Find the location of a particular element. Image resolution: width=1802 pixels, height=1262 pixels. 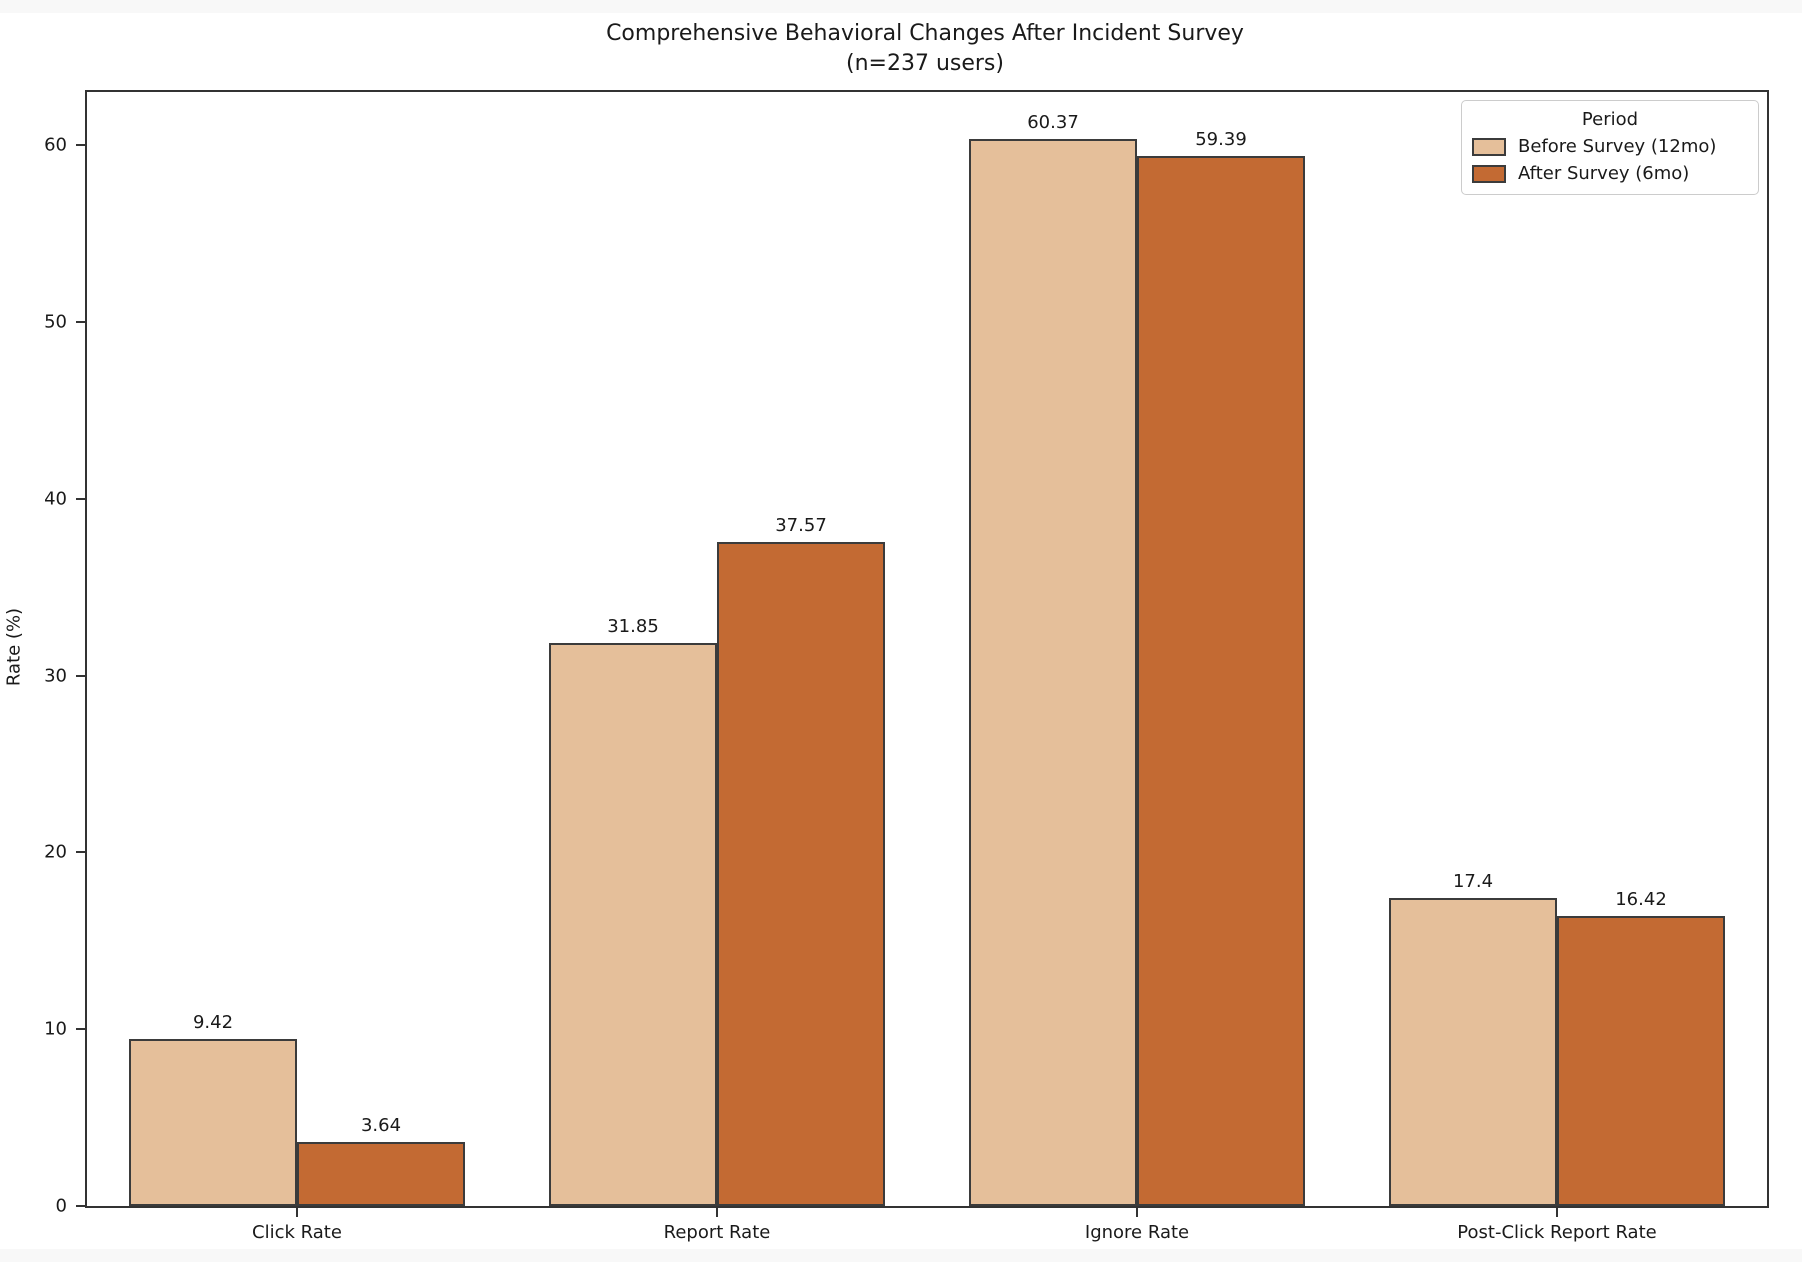

y-tick-label: 50 is located at coordinates (55, 322).